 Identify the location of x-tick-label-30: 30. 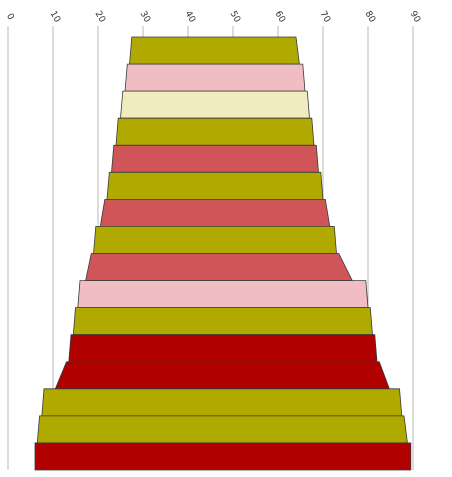
(145, 17).